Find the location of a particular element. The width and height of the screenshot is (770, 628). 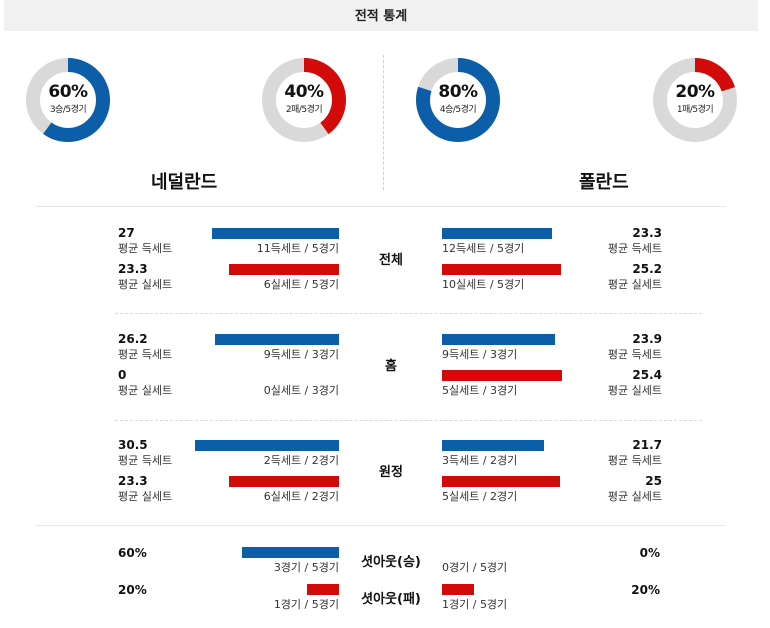

win-rate-percent: 80% is located at coordinates (458, 92).